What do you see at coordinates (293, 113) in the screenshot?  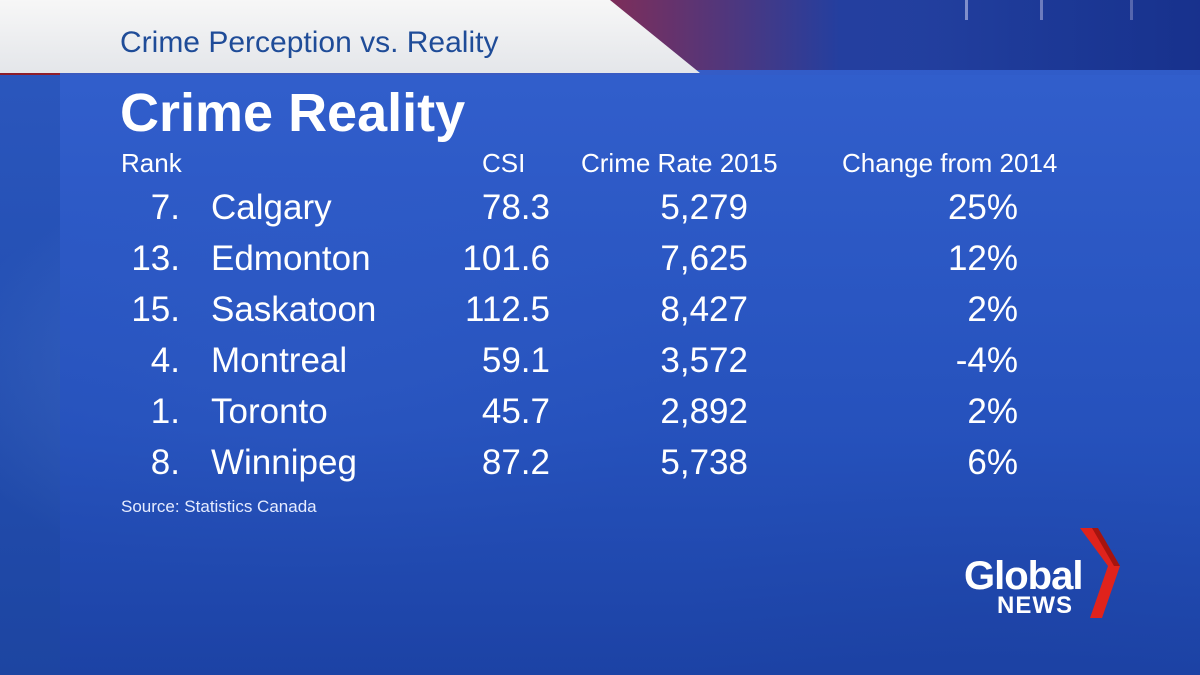 I see `page-heading: Crime Reality` at bounding box center [293, 113].